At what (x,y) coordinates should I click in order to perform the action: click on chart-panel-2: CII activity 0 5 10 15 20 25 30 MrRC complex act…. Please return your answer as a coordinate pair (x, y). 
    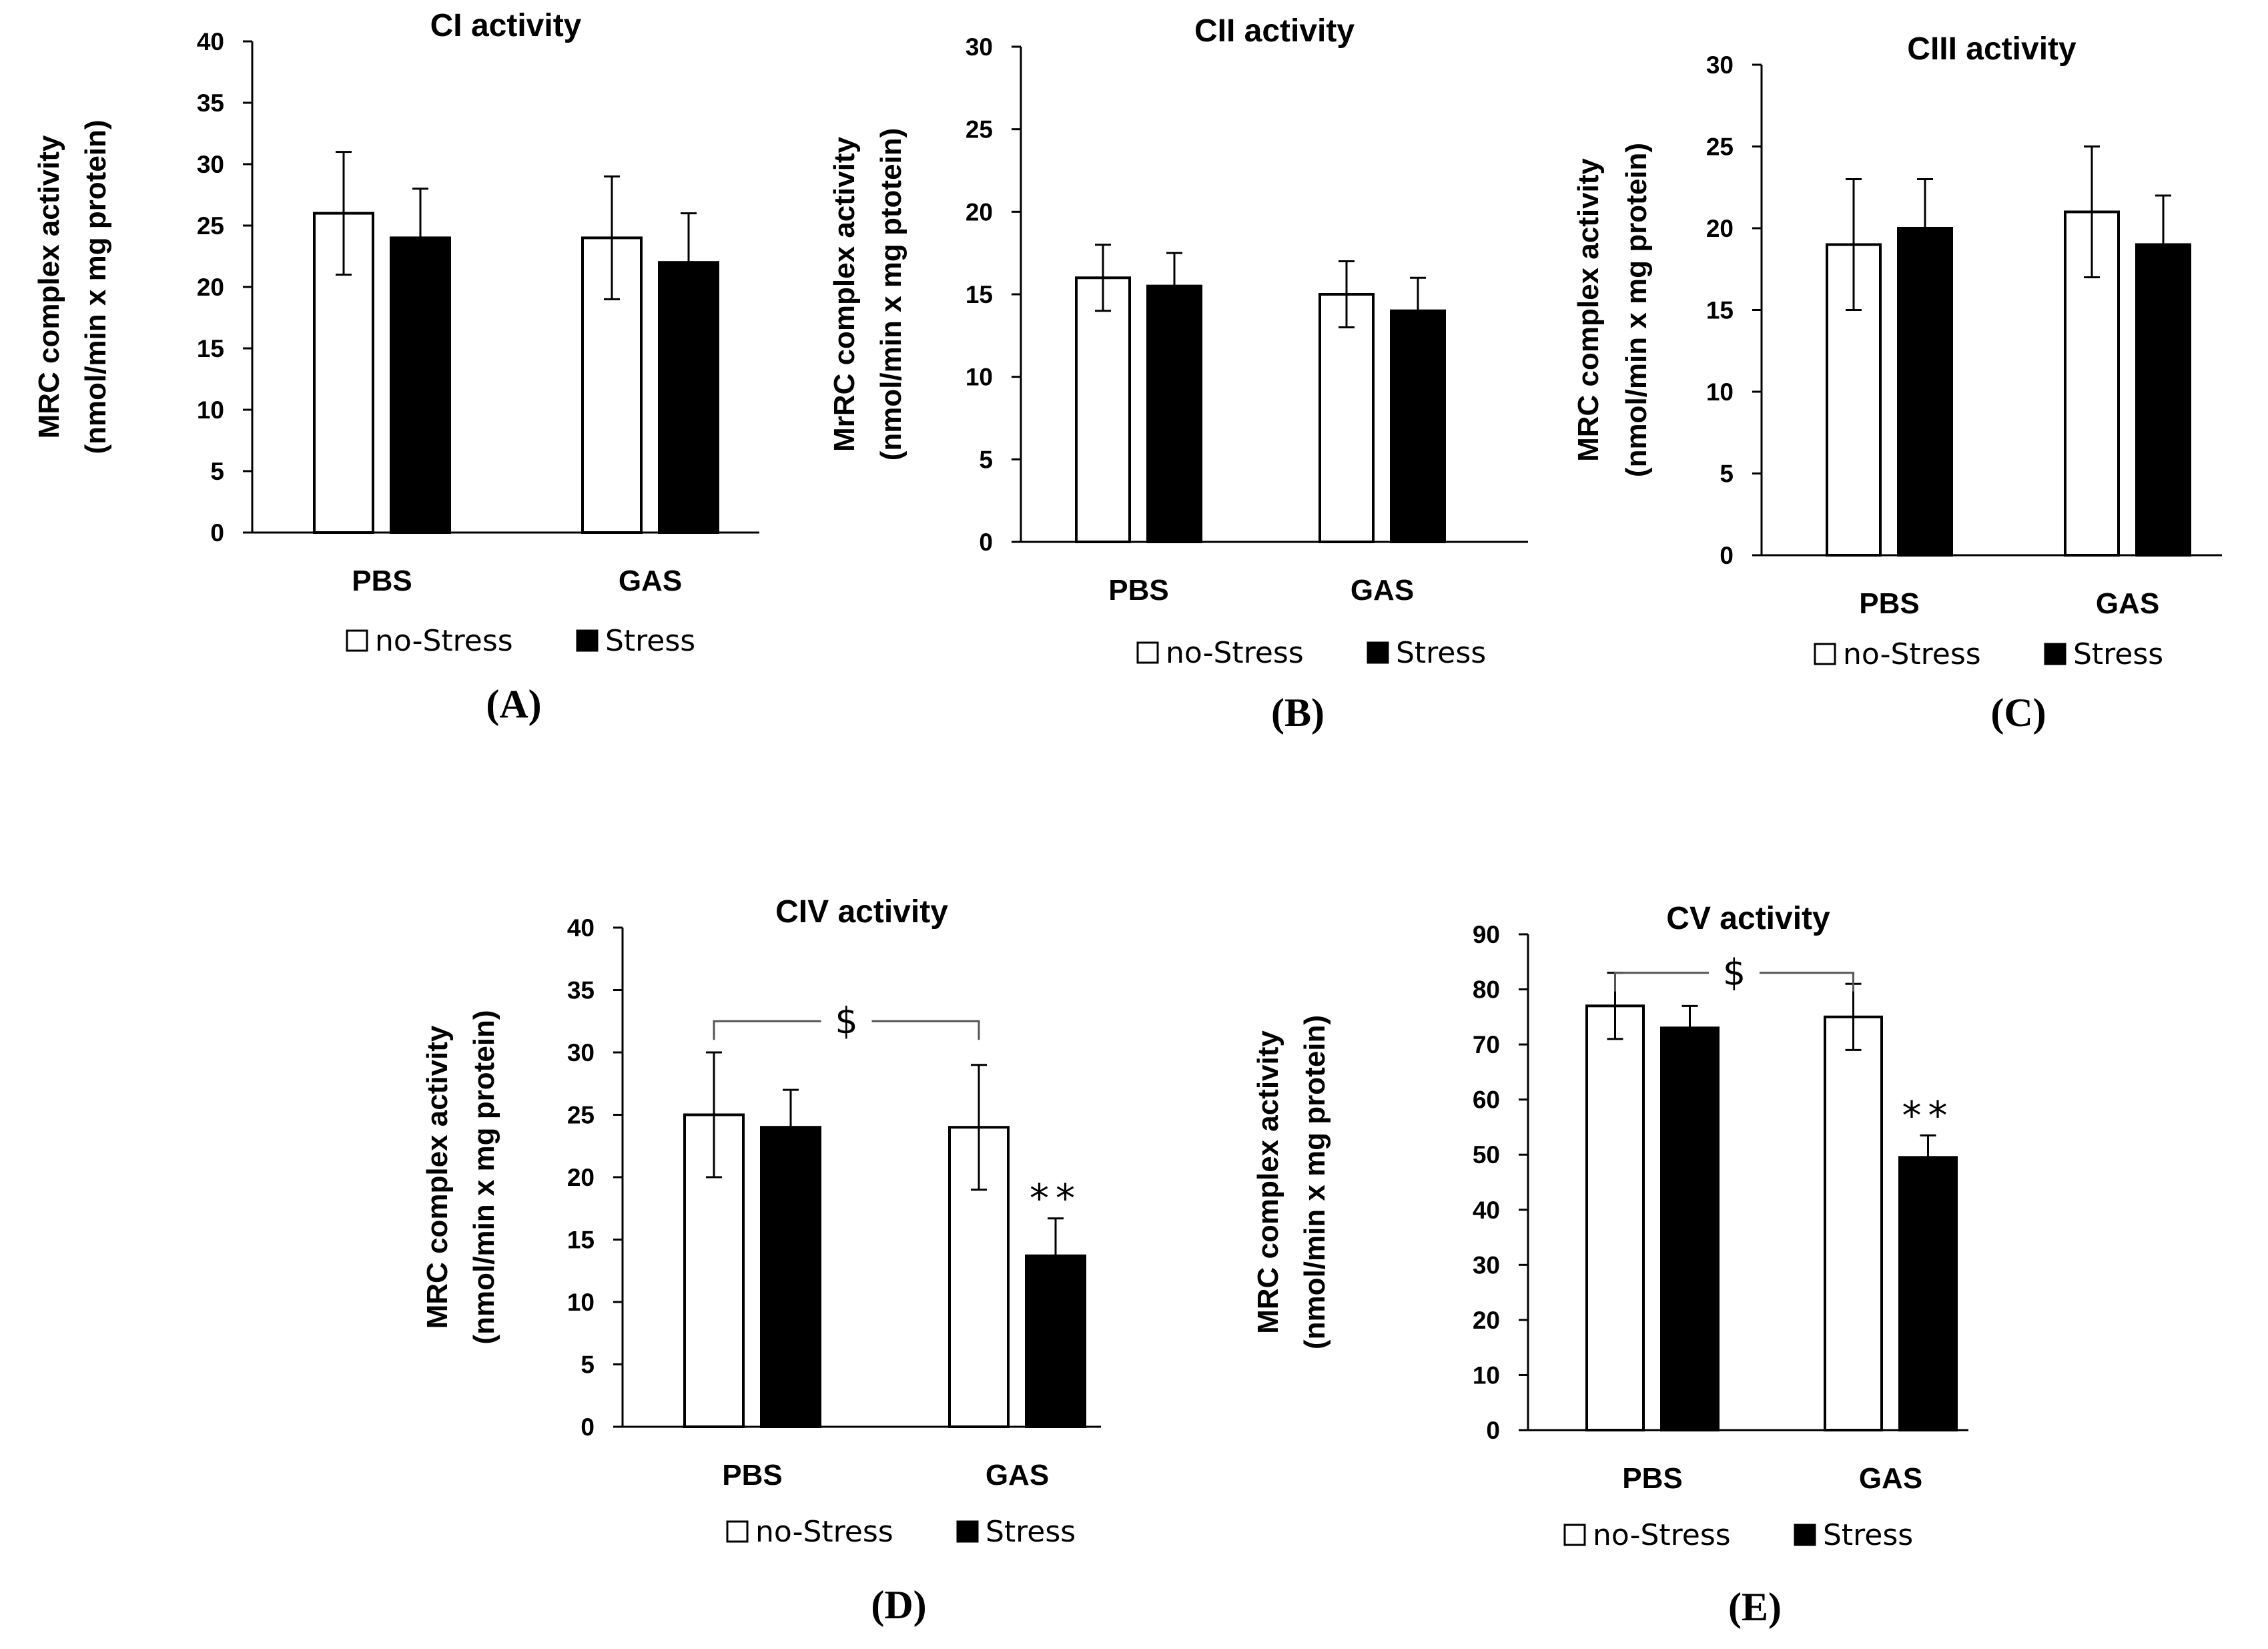
    Looking at the image, I should click on (1178, 374).